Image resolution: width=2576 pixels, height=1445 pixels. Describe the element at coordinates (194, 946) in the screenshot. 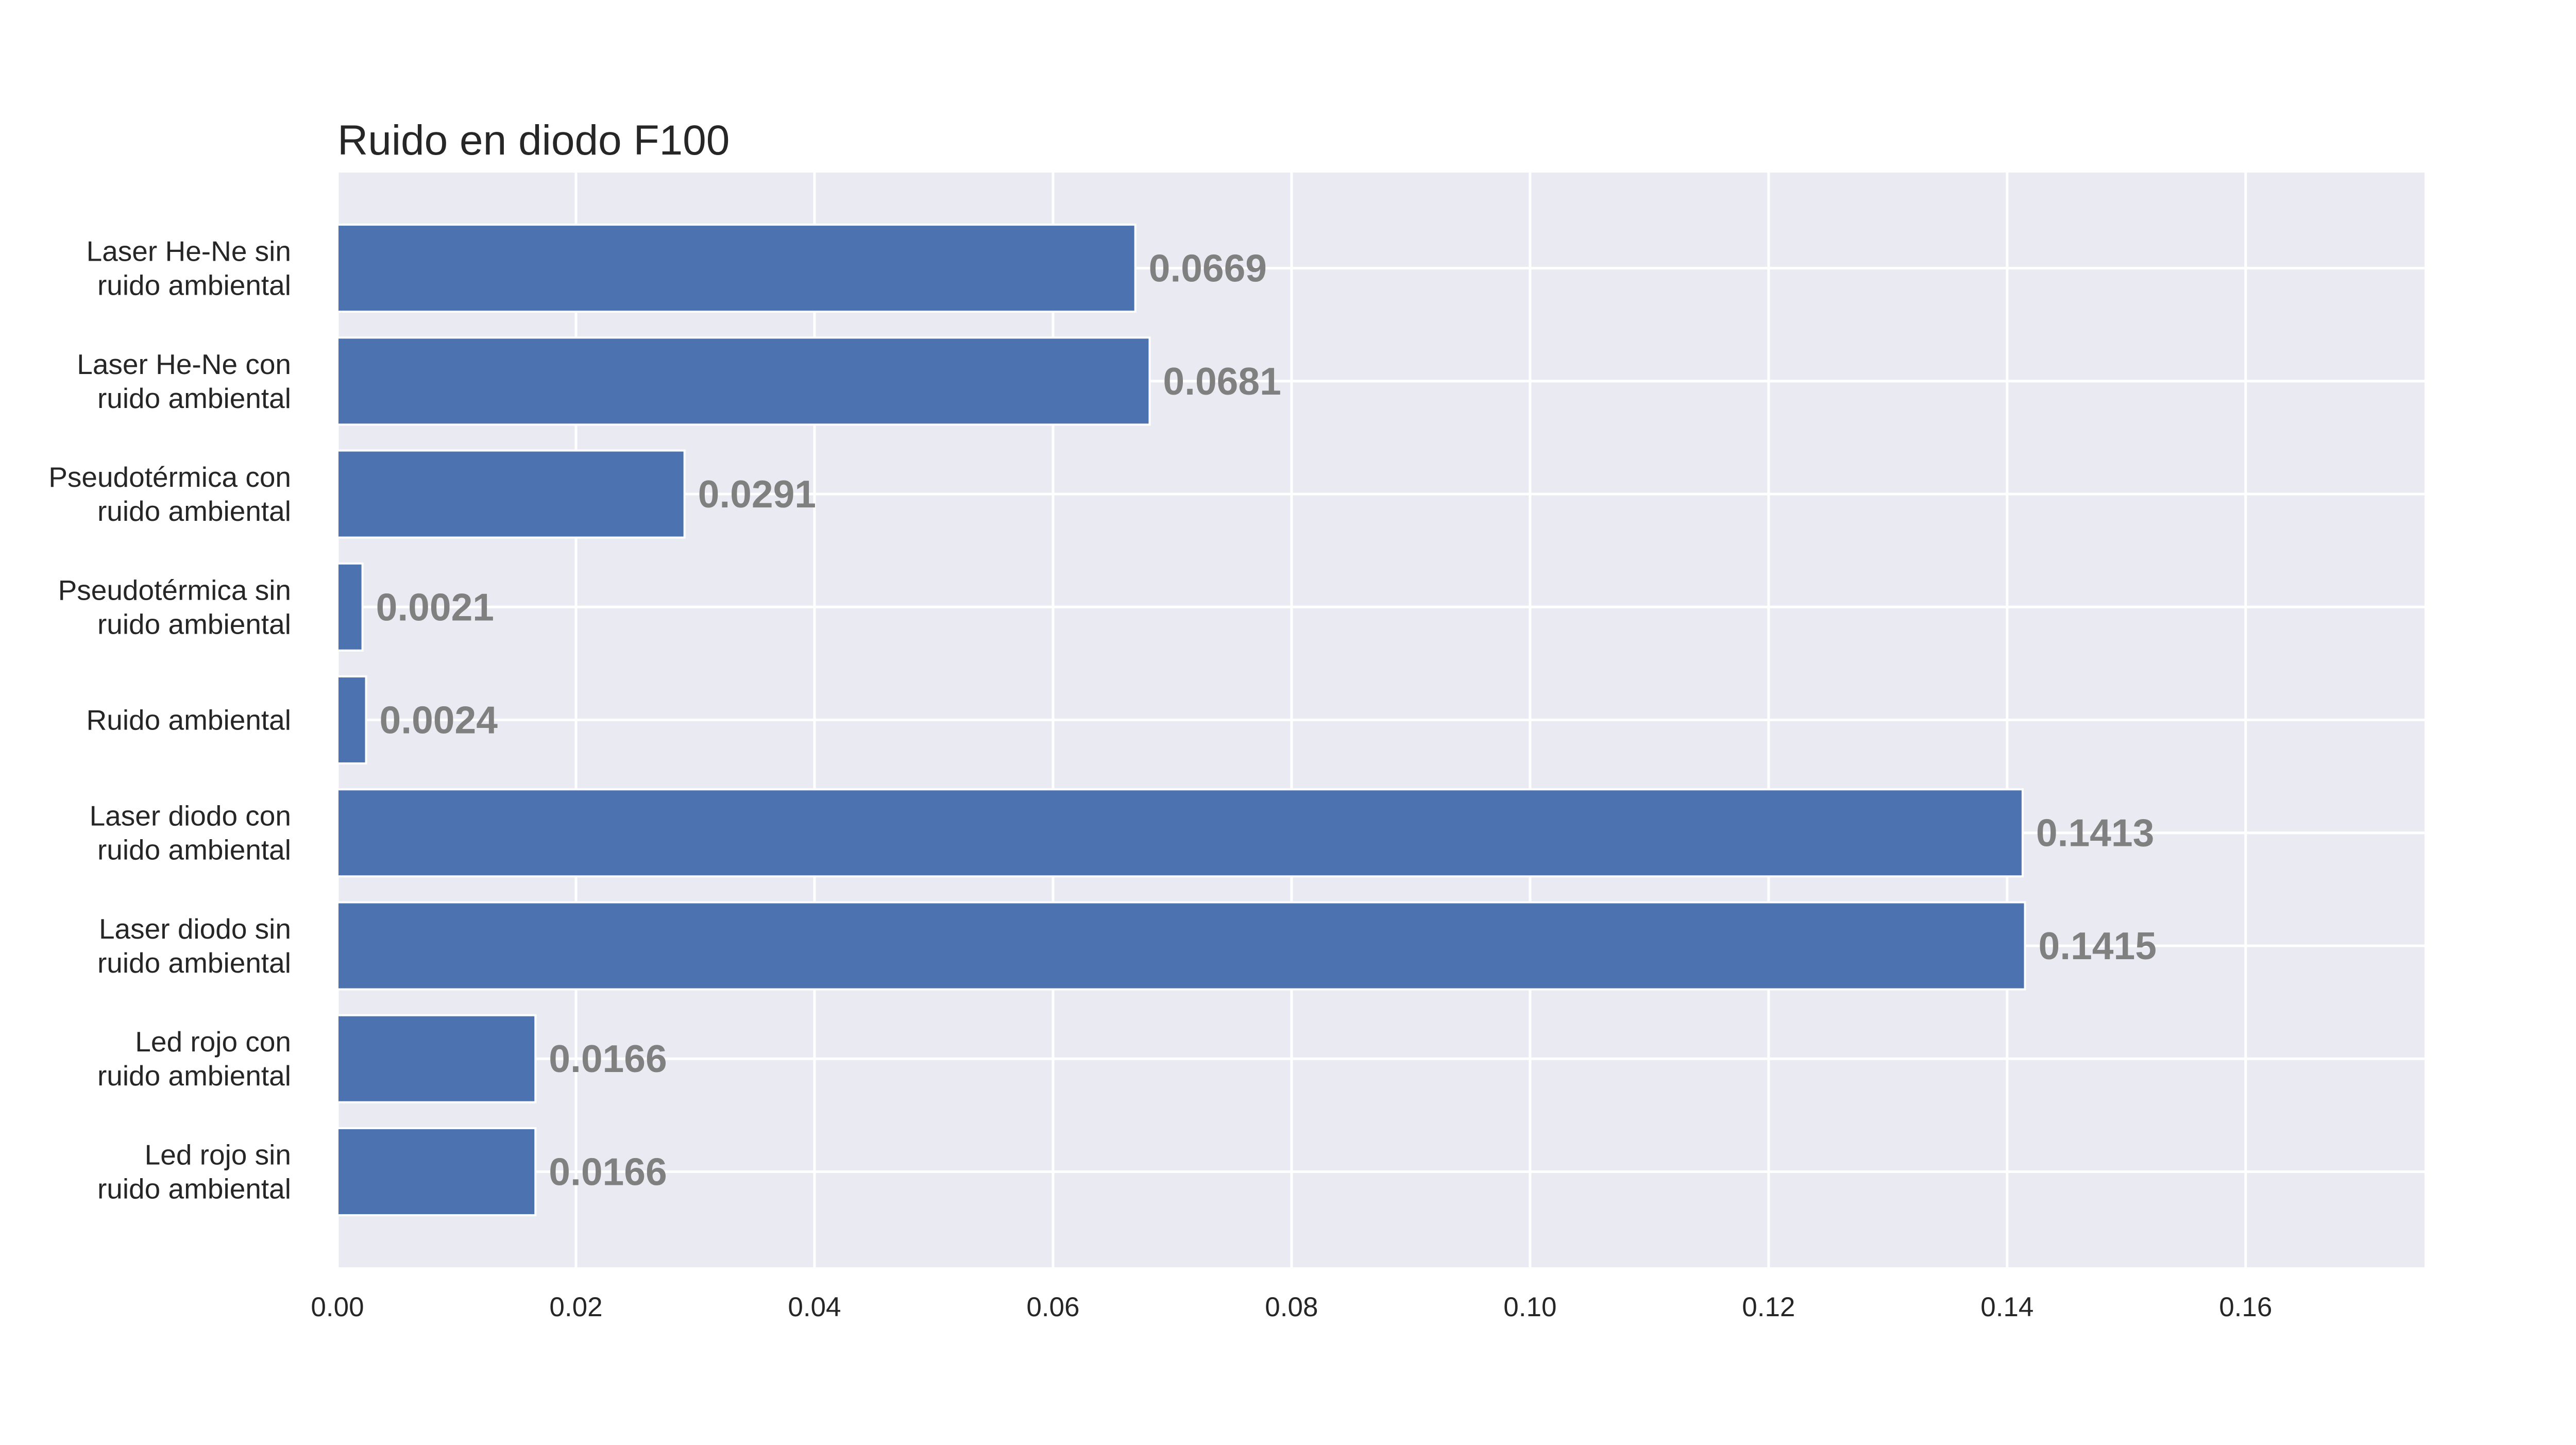

I see `category-label: Laser diodo sin ruido ambiental` at that location.